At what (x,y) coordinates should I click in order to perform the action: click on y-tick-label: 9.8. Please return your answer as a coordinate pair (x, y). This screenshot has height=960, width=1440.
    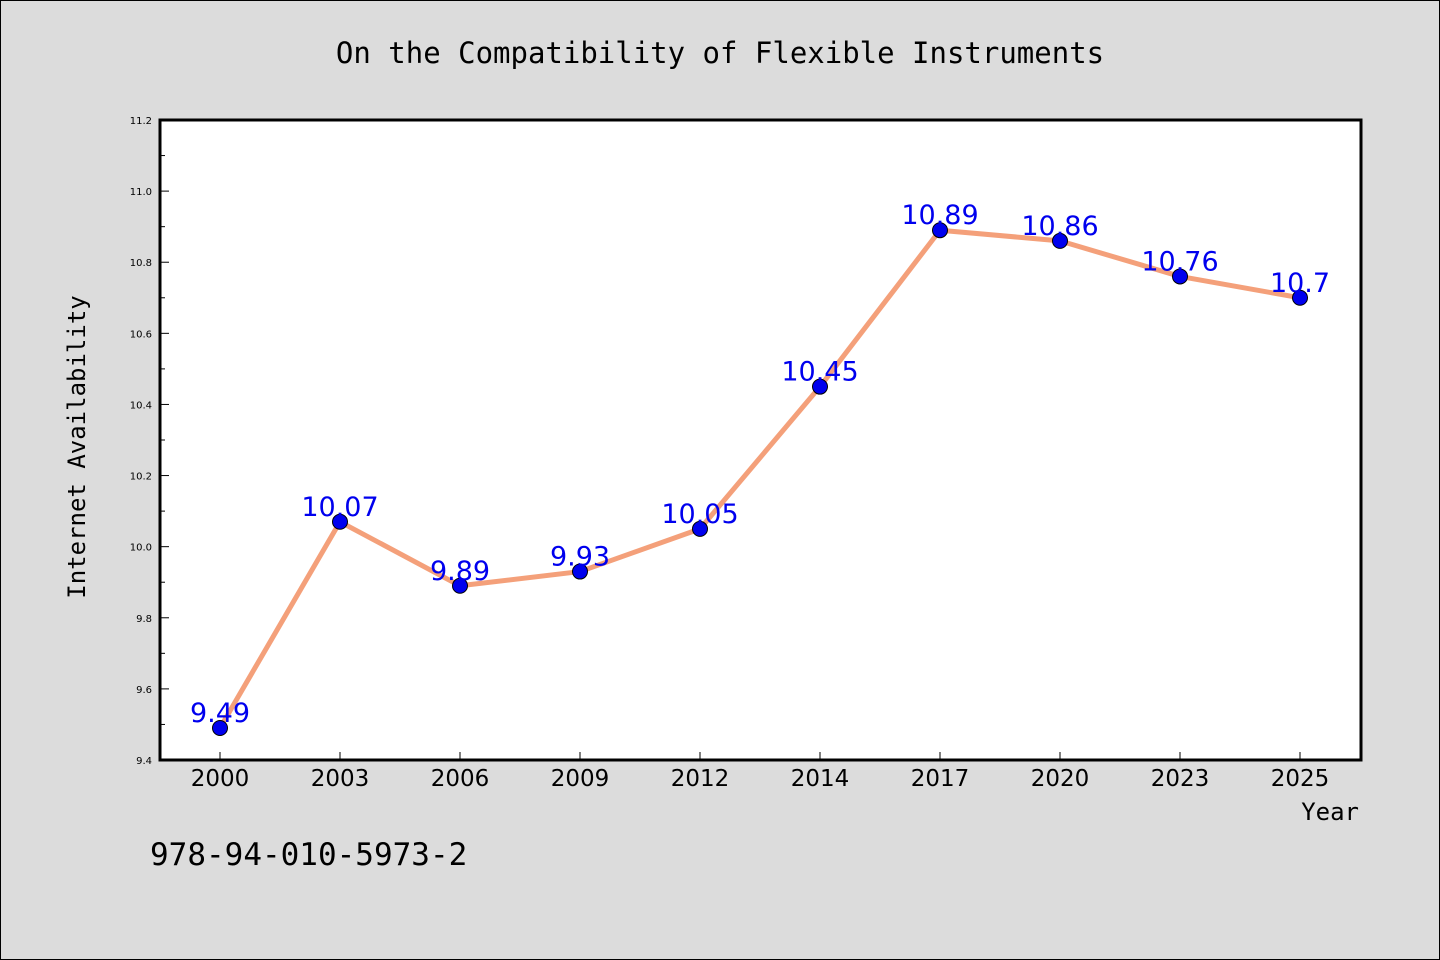
    Looking at the image, I should click on (144, 619).